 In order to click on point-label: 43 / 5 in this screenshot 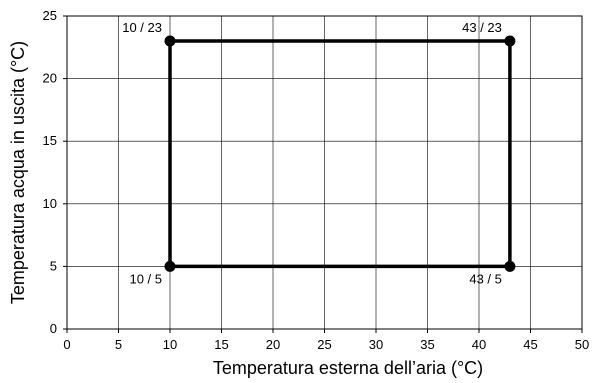, I will do `click(485, 278)`.